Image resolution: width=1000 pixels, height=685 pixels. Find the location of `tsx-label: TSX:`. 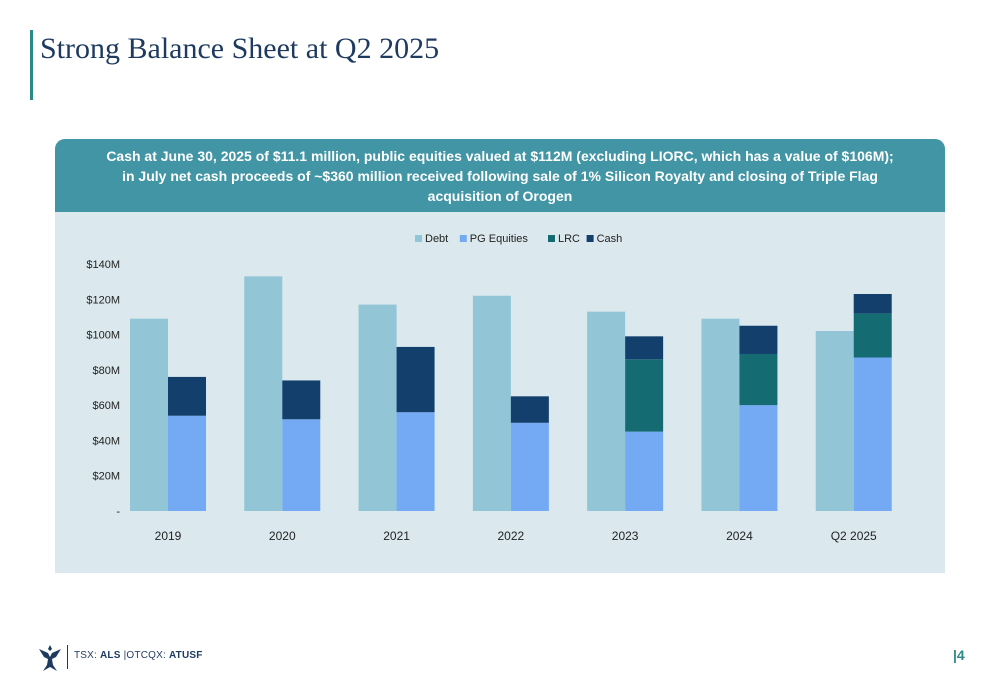

tsx-label: TSX: is located at coordinates (86, 655).